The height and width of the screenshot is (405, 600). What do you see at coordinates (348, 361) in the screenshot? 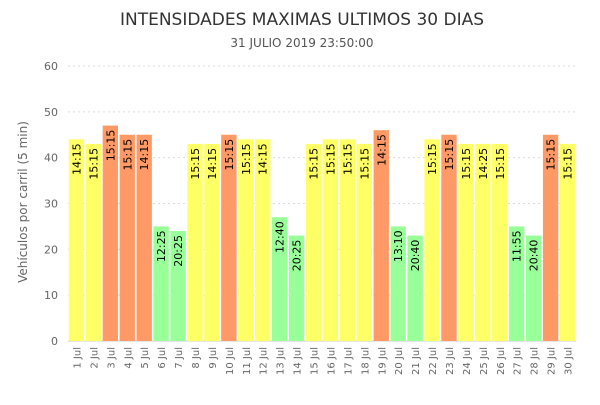
I see `x-tick-label: 17 Jul` at bounding box center [348, 361].